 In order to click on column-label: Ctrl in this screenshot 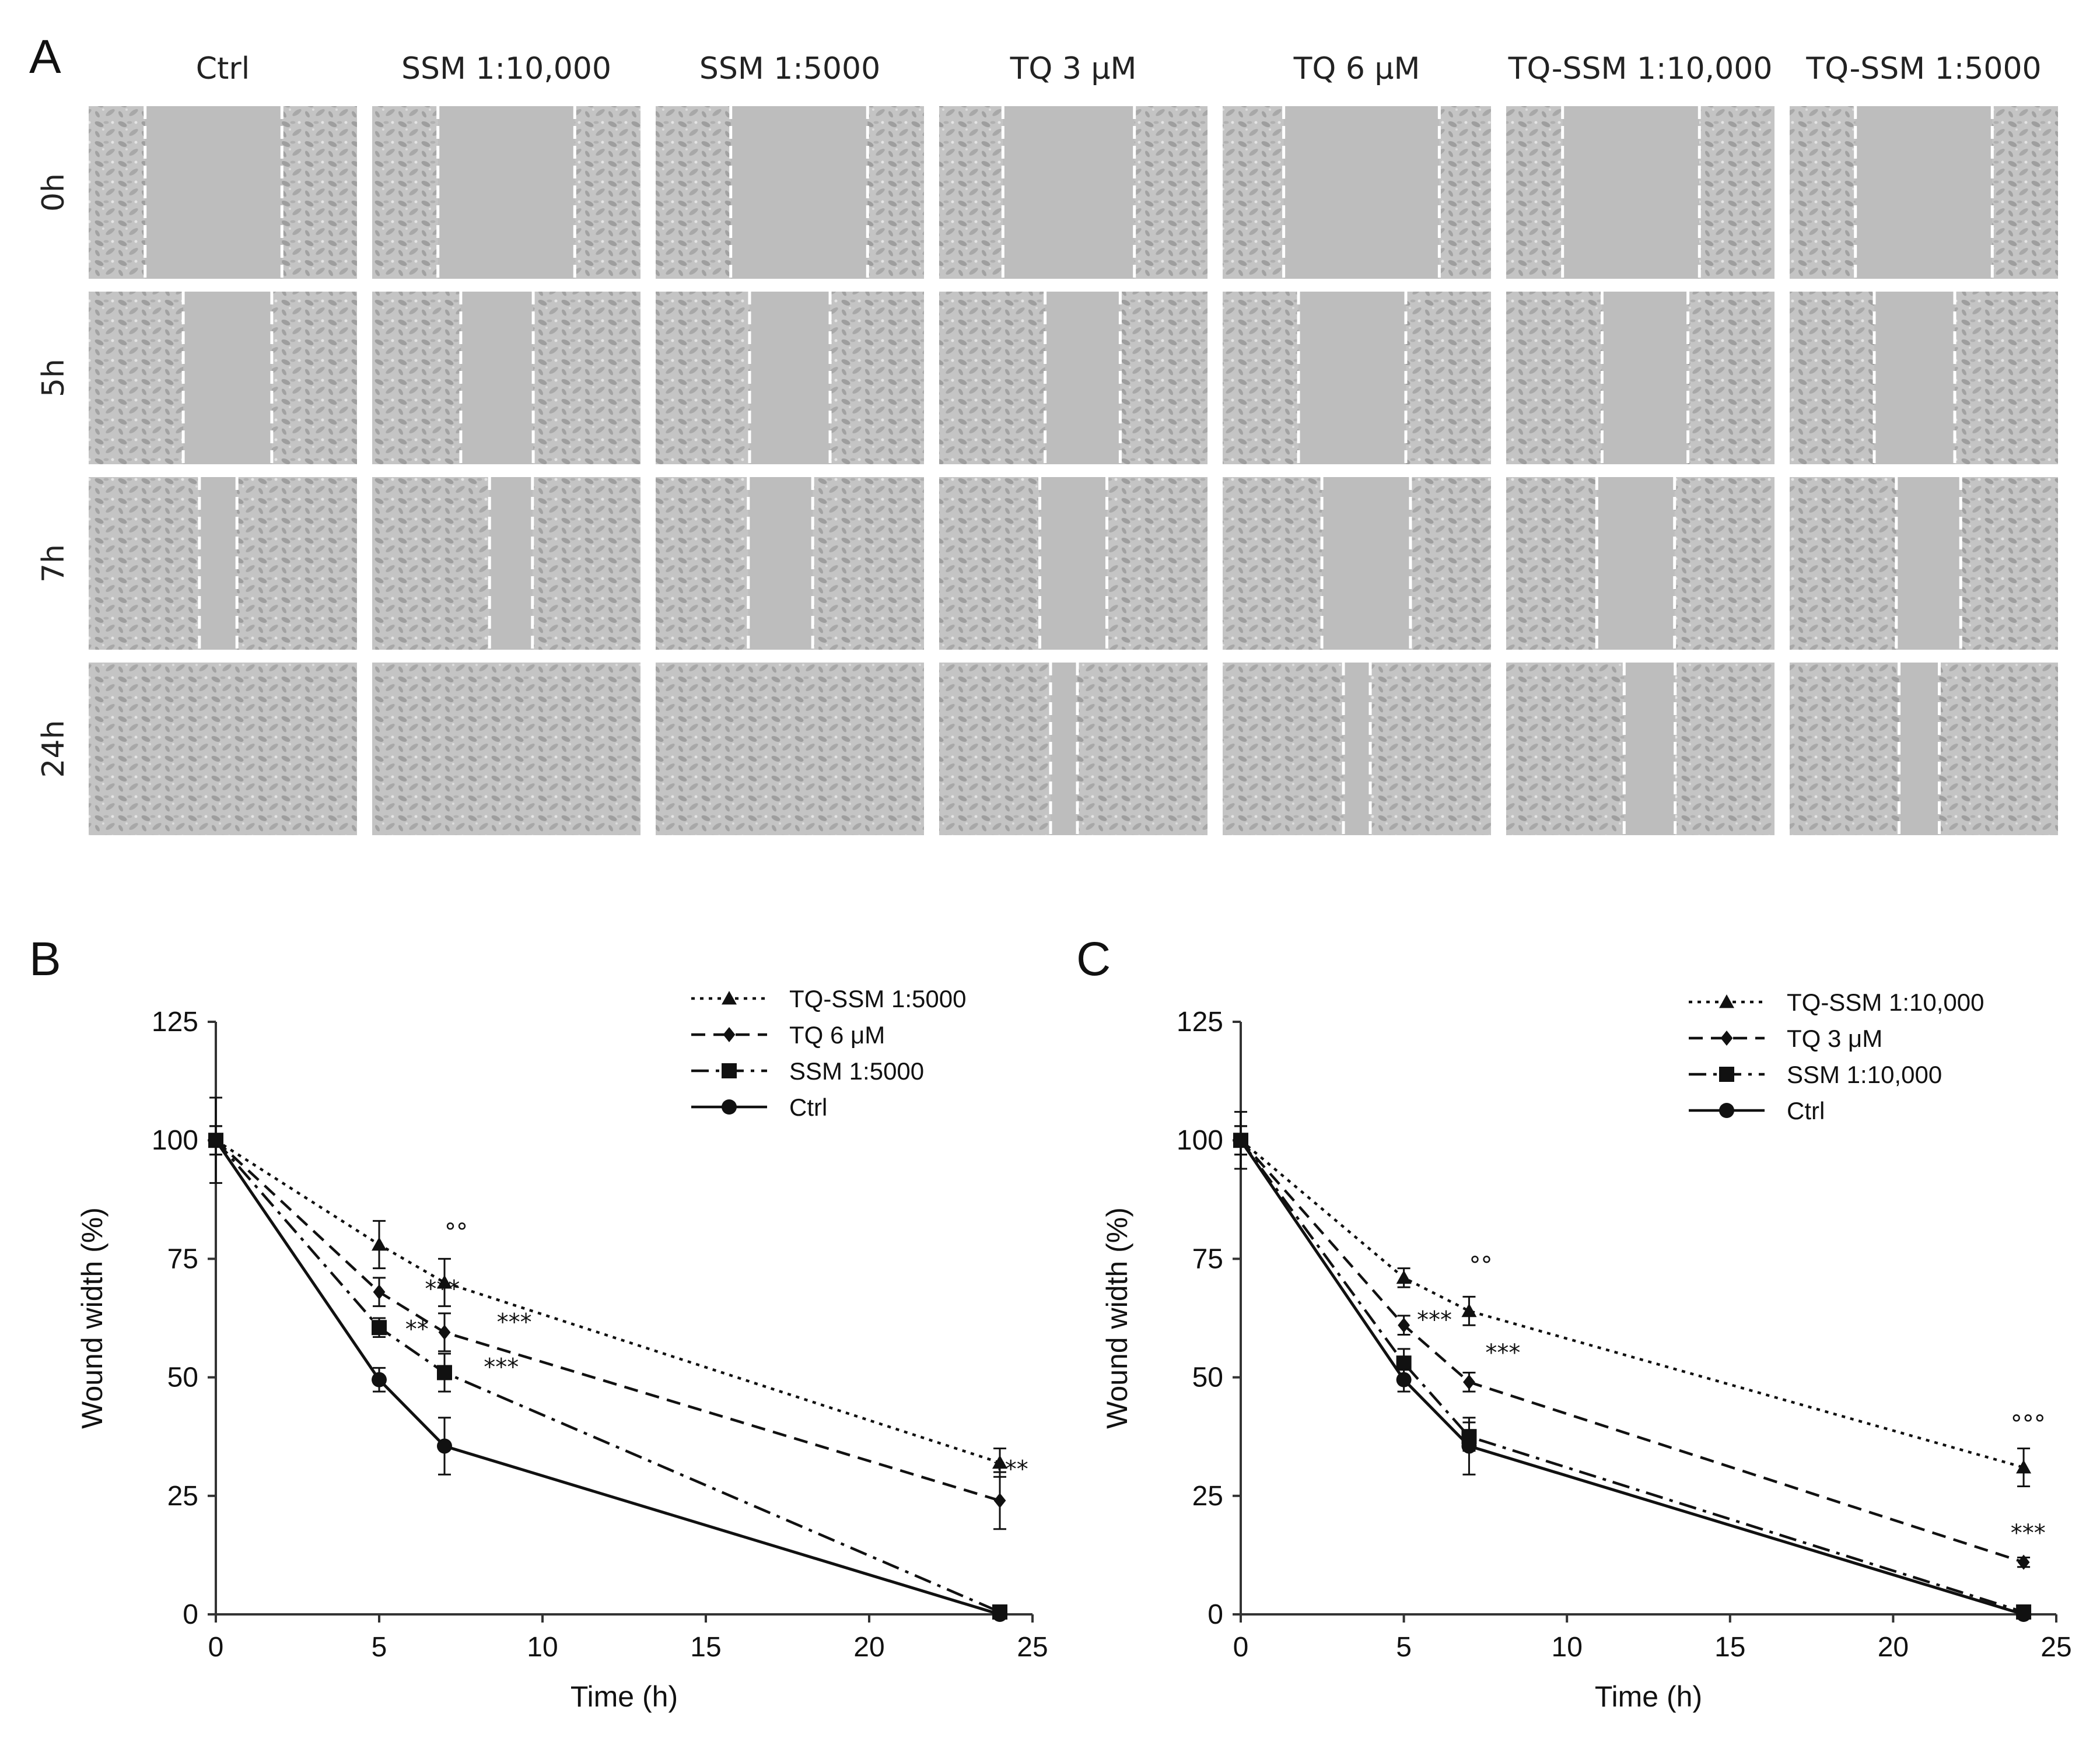, I will do `click(223, 69)`.